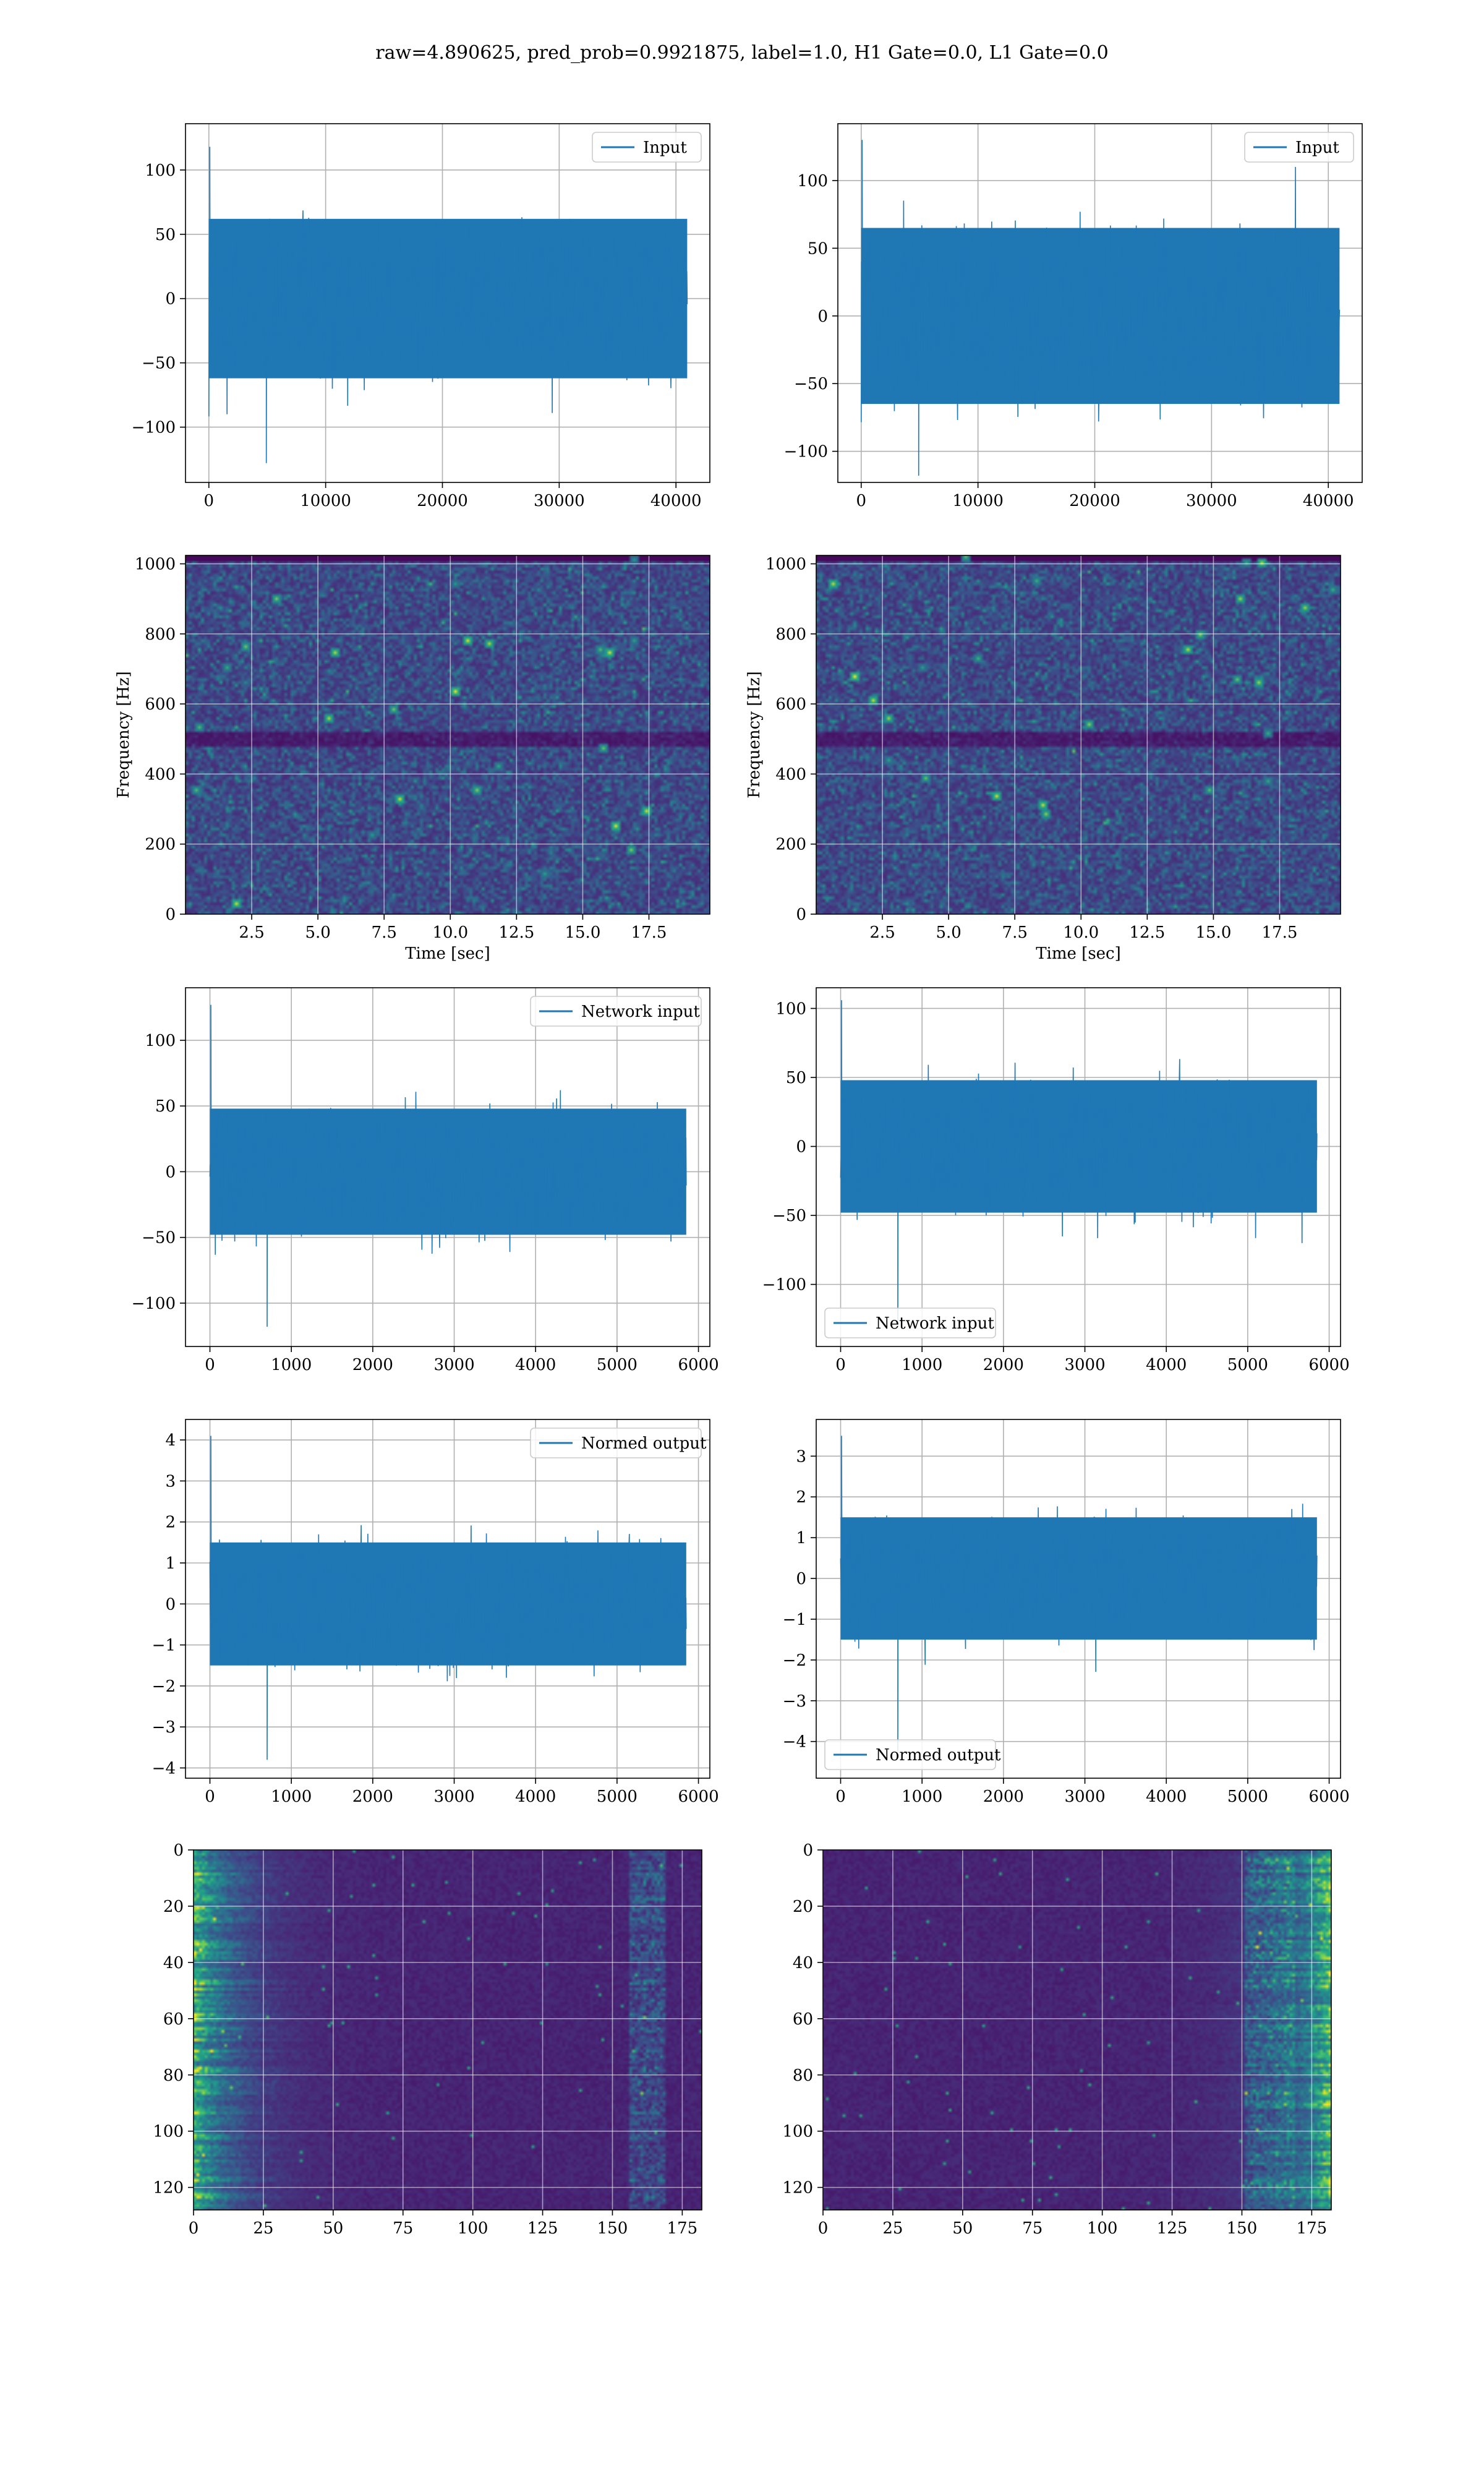 The image size is (1484, 2474). Describe the element at coordinates (1094, 501) in the screenshot. I see `l1-input-xtick-label-2: 20000` at that location.